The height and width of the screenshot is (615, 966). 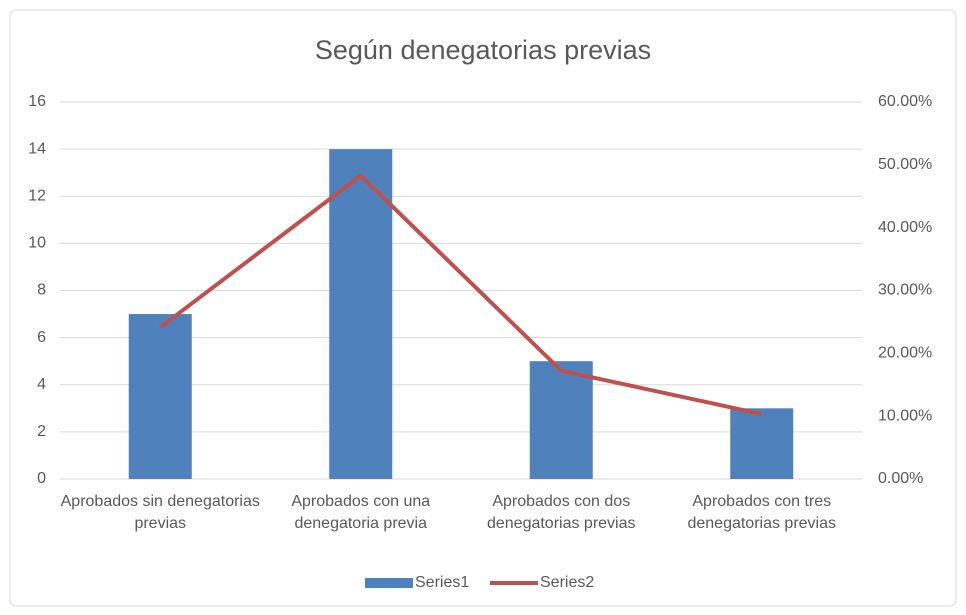 I want to click on y2-tick-label: 60.00%, so click(x=905, y=101).